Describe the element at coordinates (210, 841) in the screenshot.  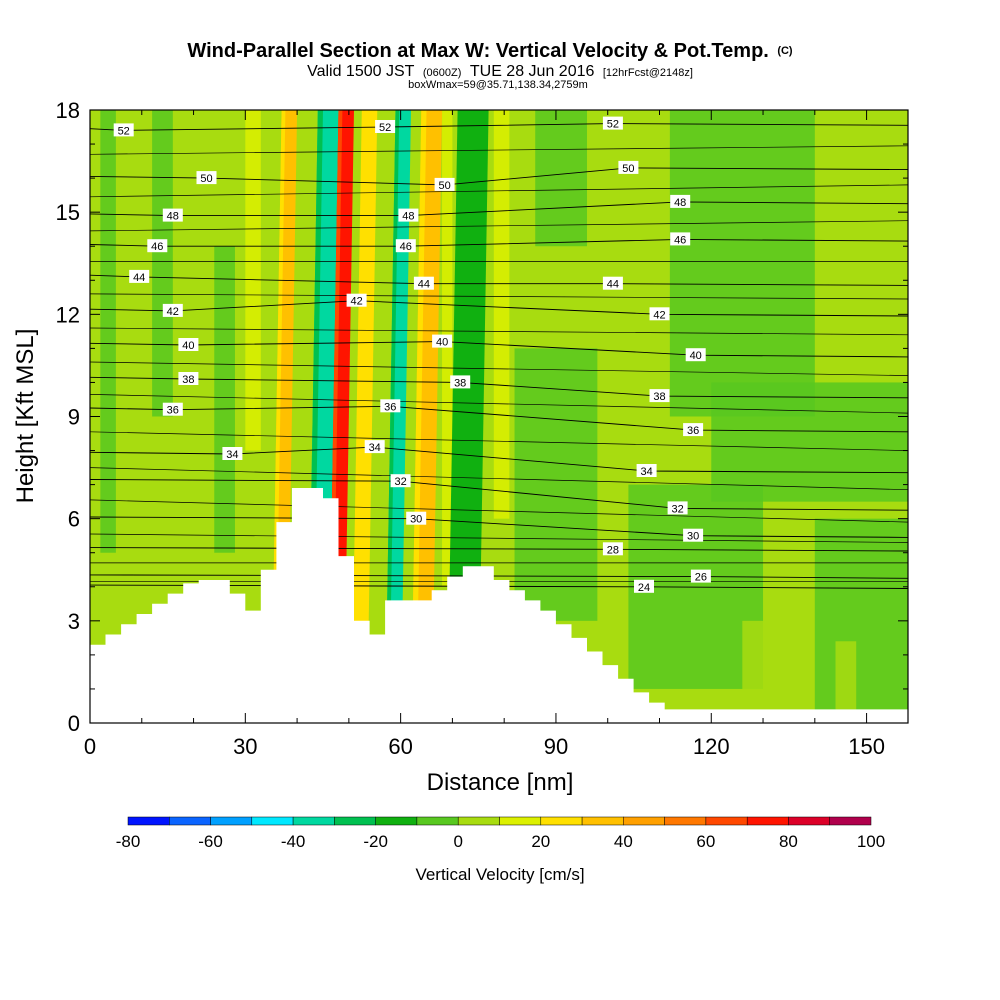
I see `colorbar-tick-label: -60` at that location.